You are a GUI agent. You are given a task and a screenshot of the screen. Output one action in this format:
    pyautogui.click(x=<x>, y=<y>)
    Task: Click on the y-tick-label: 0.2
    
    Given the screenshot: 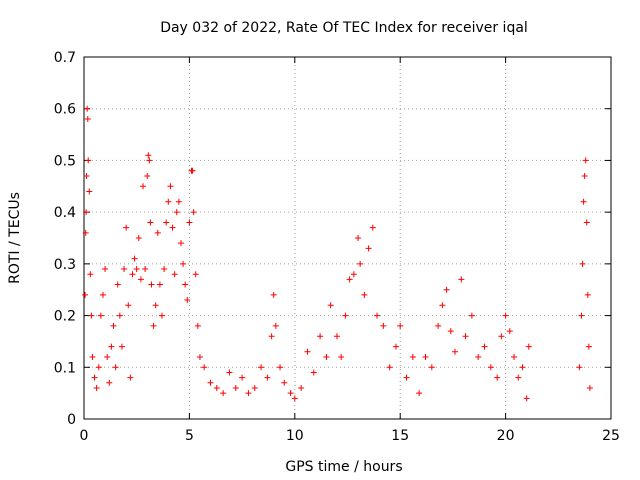 What is the action you would take?
    pyautogui.click(x=65, y=317)
    